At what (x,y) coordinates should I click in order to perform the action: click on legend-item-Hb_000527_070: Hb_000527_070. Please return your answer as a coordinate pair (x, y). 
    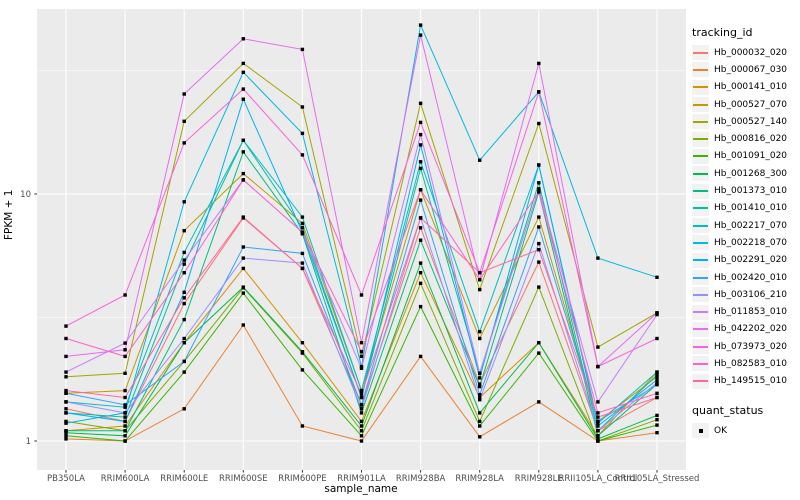
    Looking at the image, I should click on (746, 104).